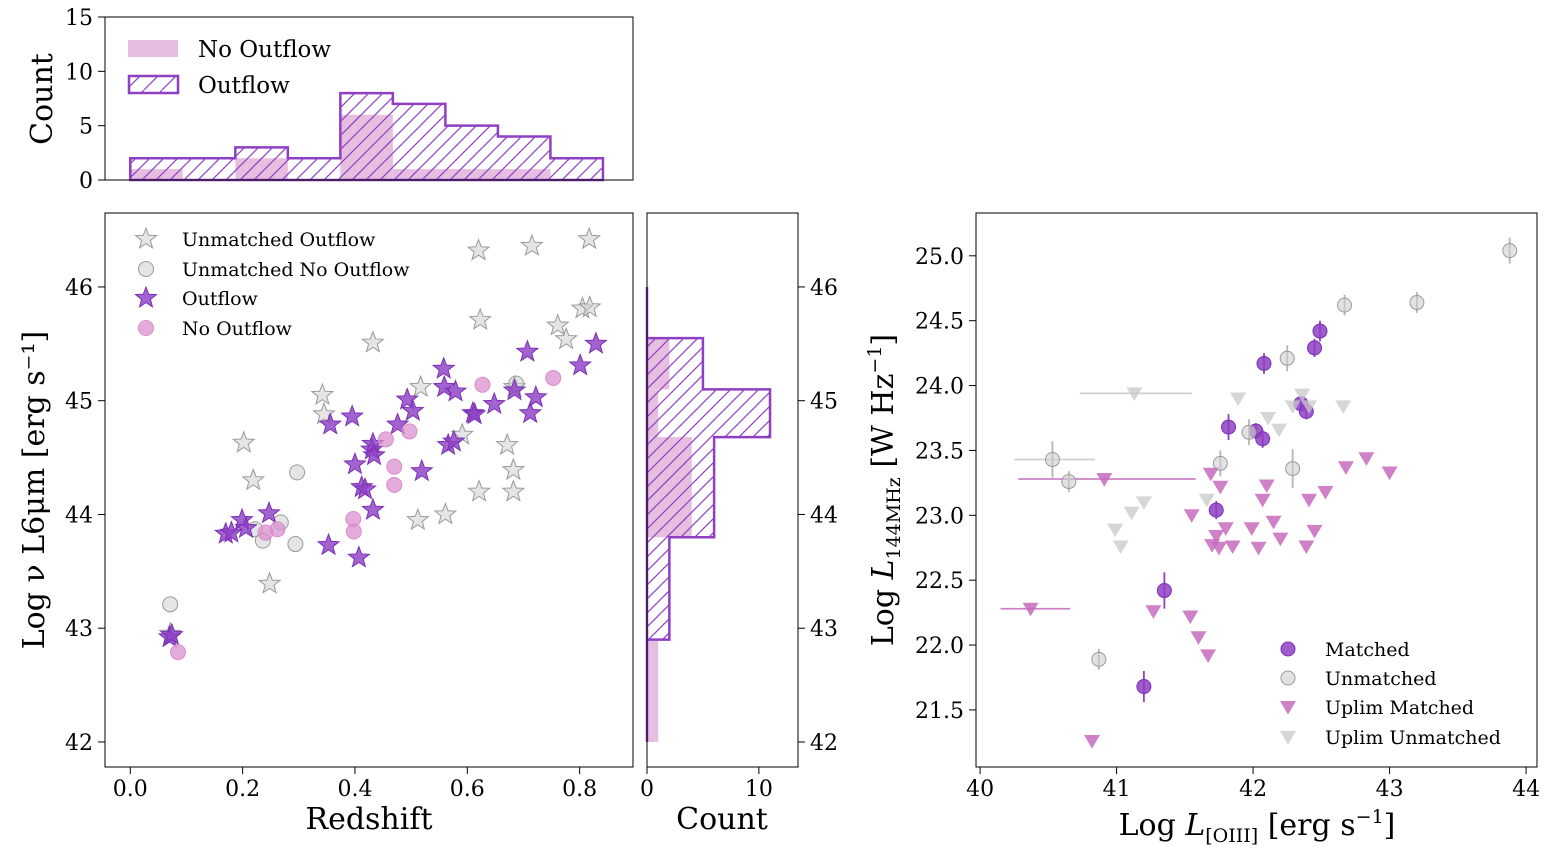 The height and width of the screenshot is (854, 1554). Describe the element at coordinates (367, 136) in the screenshot. I see `hist-step-outflow` at that location.